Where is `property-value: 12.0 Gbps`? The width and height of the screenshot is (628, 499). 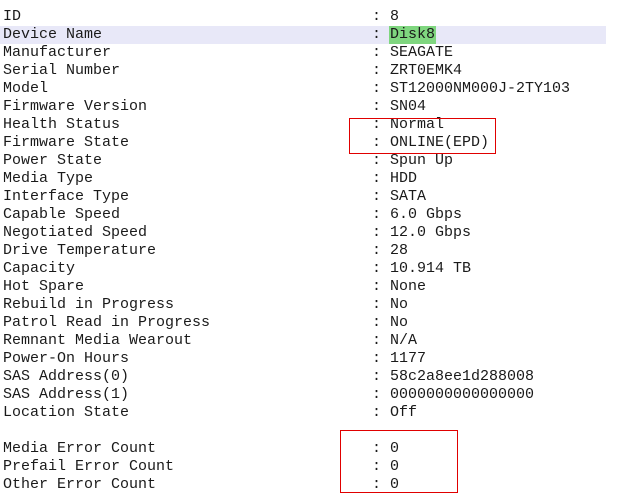
property-value: 12.0 Gbps is located at coordinates (431, 232).